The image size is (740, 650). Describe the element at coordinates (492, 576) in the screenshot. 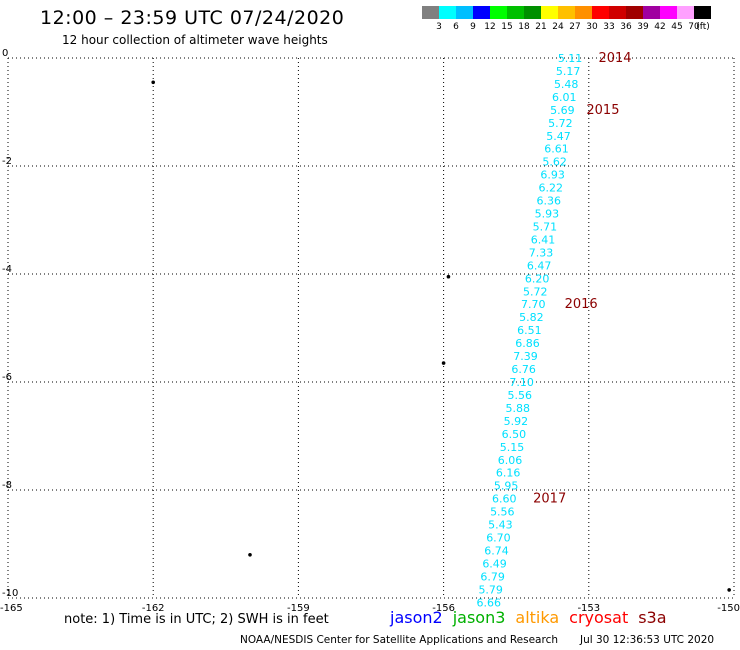

I see `wave-height-label: 6.79` at that location.